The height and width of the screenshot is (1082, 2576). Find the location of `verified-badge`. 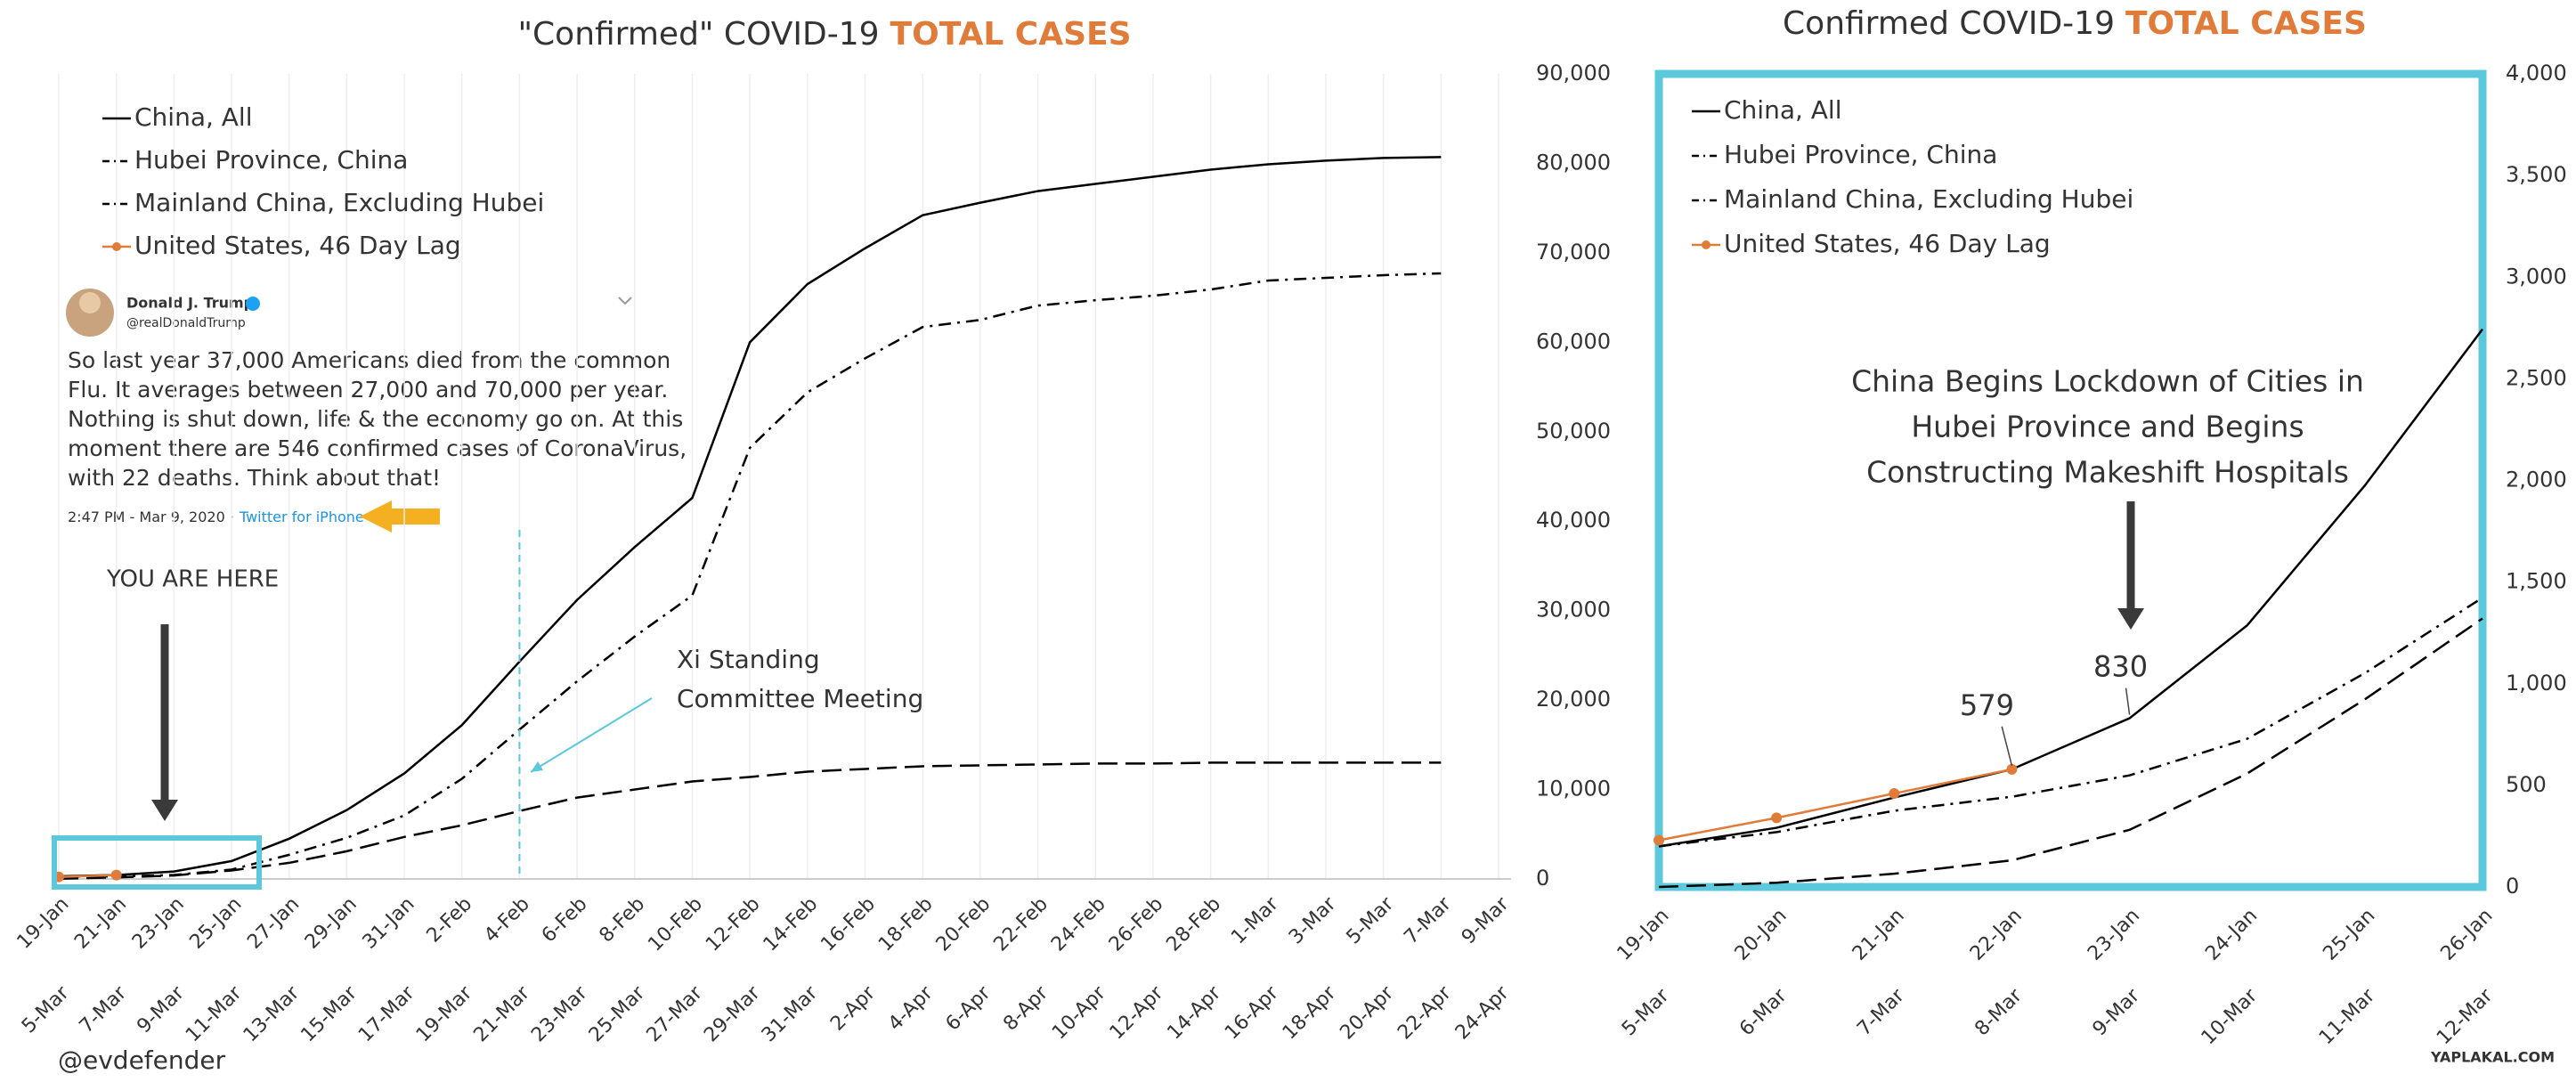

verified-badge is located at coordinates (253, 304).